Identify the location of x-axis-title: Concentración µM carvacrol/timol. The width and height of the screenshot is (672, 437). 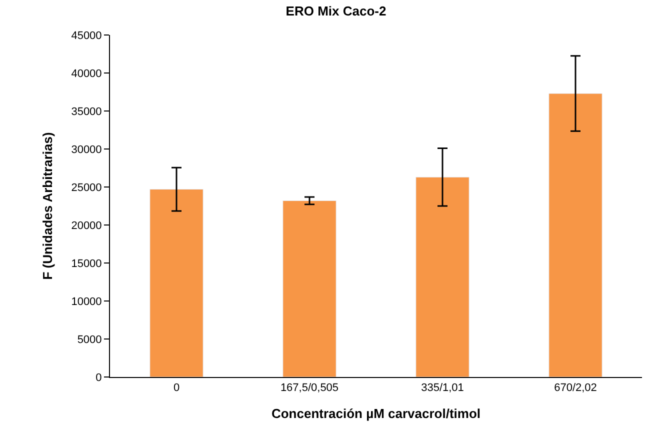
(376, 413).